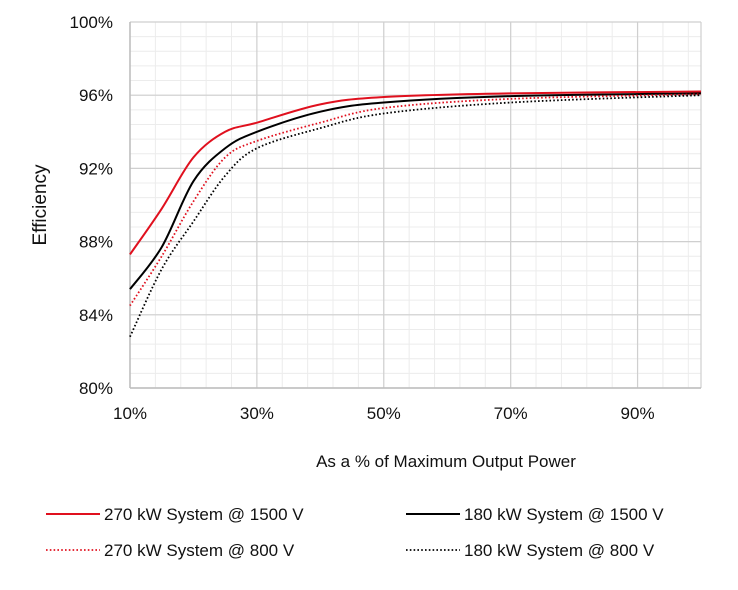  What do you see at coordinates (199, 550) in the screenshot?
I see `legend-label-3: 270 kW System @ 800 V` at bounding box center [199, 550].